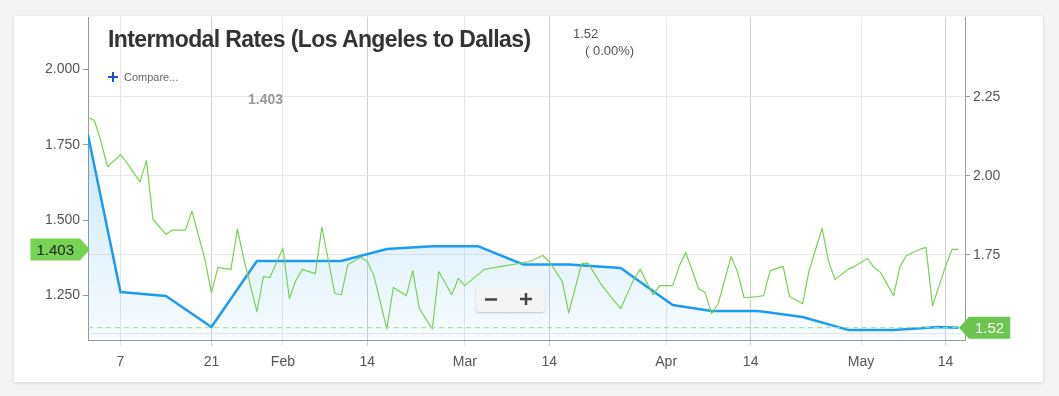  What do you see at coordinates (861, 361) in the screenshot?
I see `x-tick-label: May` at bounding box center [861, 361].